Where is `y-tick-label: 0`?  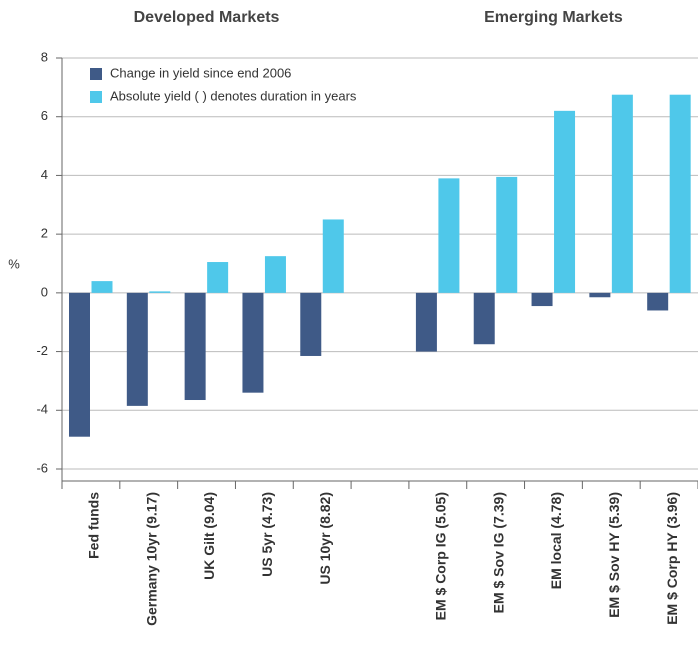
y-tick-label: 0 is located at coordinates (44, 291).